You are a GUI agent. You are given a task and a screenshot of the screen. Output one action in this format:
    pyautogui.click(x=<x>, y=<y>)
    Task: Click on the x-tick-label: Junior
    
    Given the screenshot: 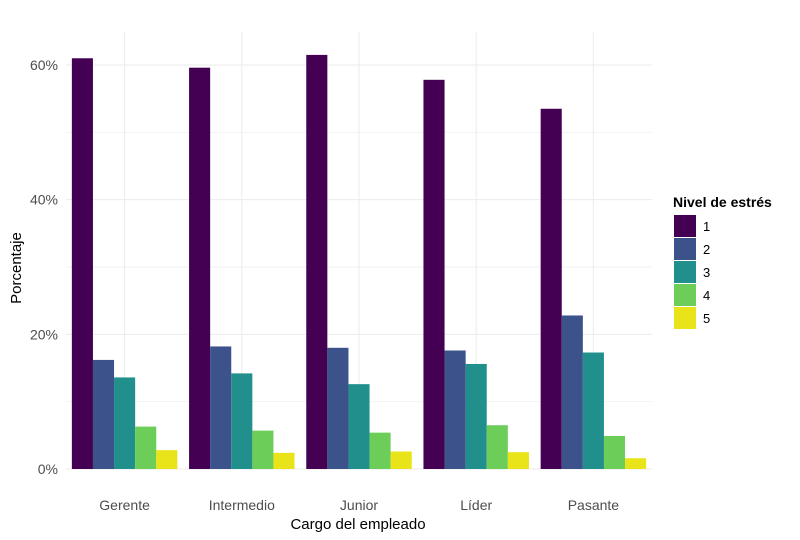 What is the action you would take?
    pyautogui.click(x=359, y=505)
    